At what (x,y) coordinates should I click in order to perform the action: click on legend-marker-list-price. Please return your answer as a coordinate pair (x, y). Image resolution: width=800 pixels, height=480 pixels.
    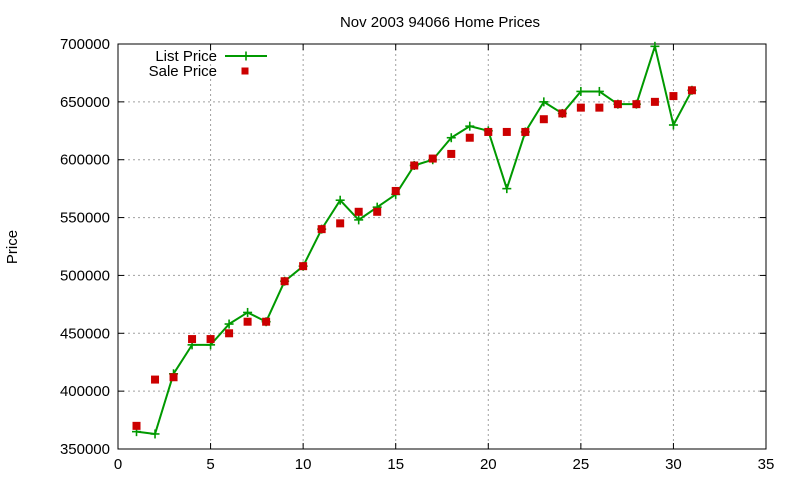
    Looking at the image, I should click on (246, 56).